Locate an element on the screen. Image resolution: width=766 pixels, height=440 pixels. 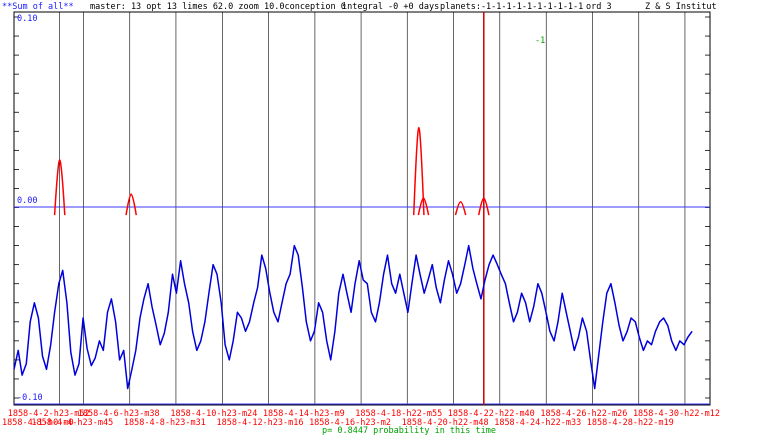
header-integral: integral -0 +0 days is located at coordinates (390, 7).